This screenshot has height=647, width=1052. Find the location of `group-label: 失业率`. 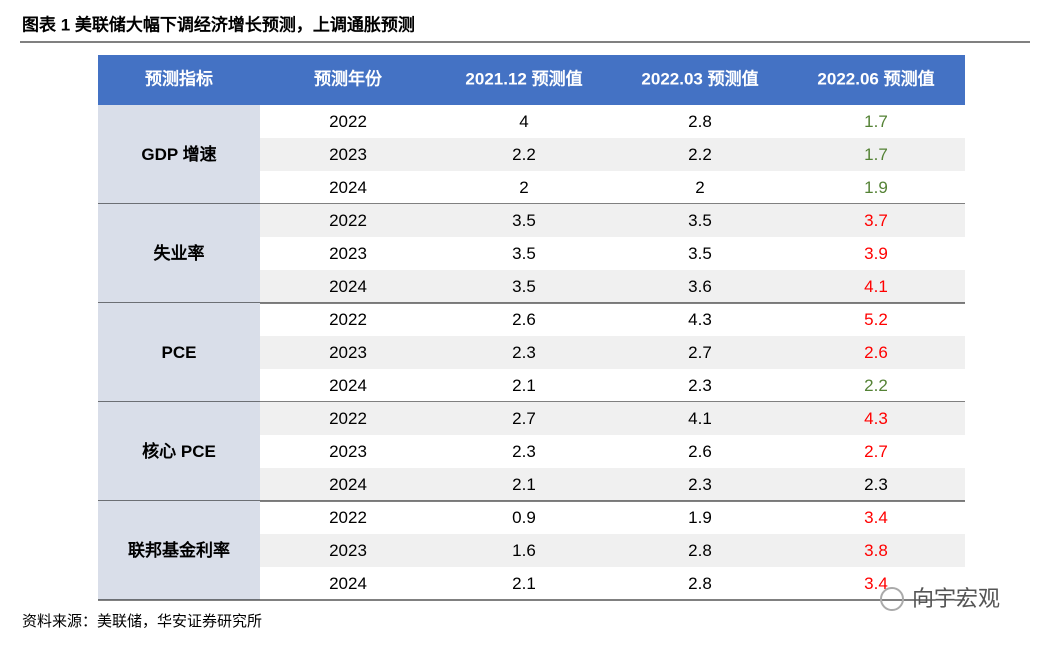

group-label: 失业率 is located at coordinates (179, 253).